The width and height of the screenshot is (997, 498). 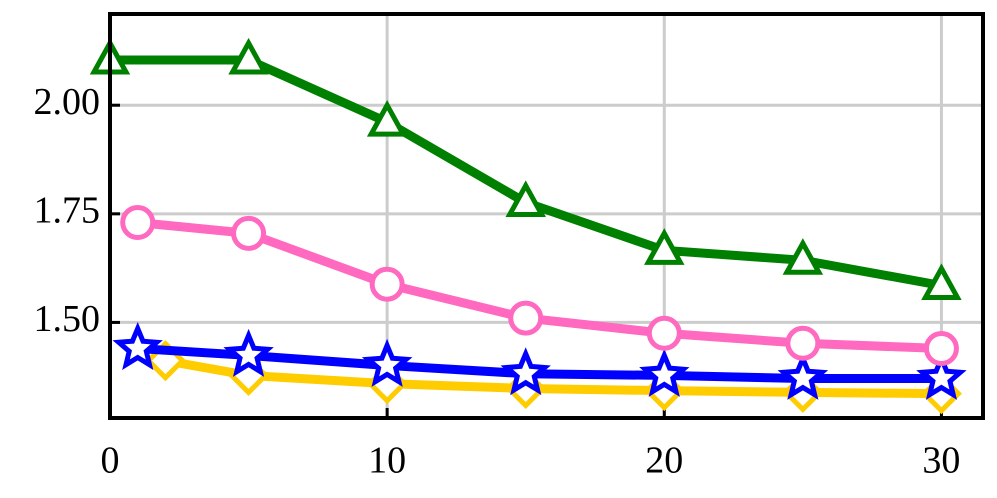 I want to click on y-tick-label: 1.75, so click(x=67, y=211).